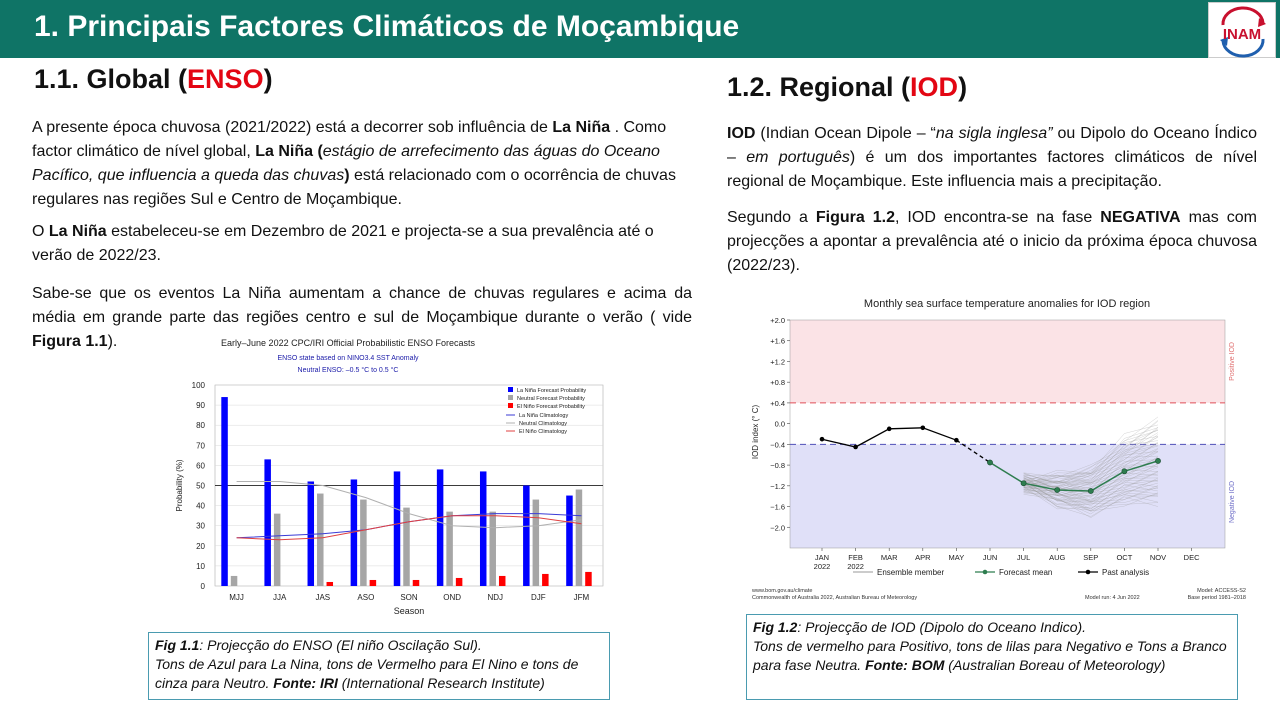 Image resolution: width=1280 pixels, height=720 pixels. What do you see at coordinates (365, 597) in the screenshot?
I see `x-tick-label: ASO` at bounding box center [365, 597].